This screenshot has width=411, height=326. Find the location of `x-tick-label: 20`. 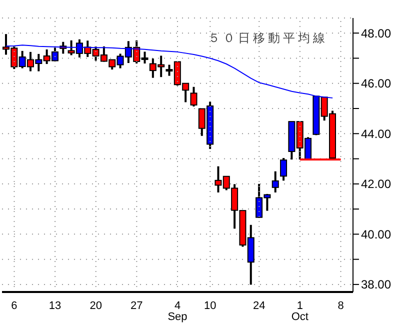

x-tick-label: 20 is located at coordinates (96, 306).